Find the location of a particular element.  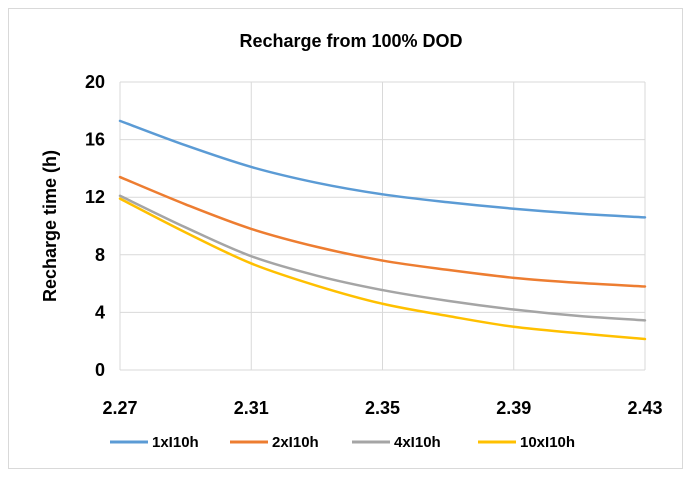

y-tick-label: 8 is located at coordinates (100, 255).